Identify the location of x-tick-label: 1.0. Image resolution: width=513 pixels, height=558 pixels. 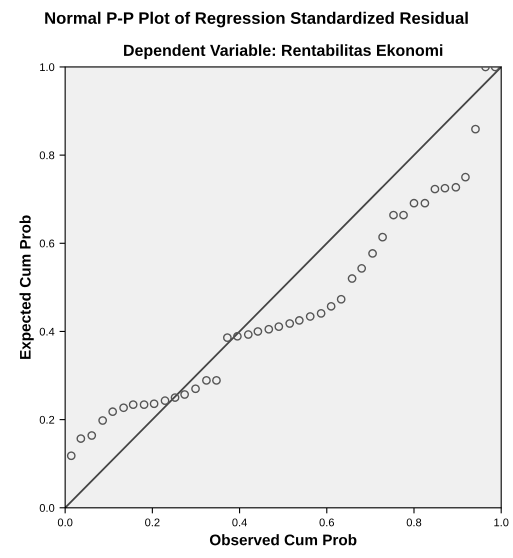
(501, 522).